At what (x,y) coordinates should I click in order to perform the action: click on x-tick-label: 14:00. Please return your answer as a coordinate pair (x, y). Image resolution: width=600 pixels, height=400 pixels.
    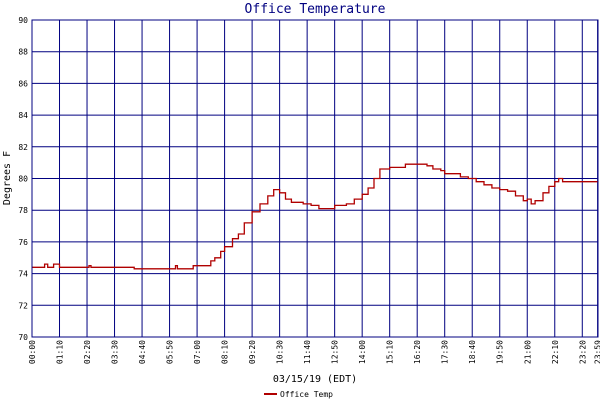
    Looking at the image, I should click on (362, 352).